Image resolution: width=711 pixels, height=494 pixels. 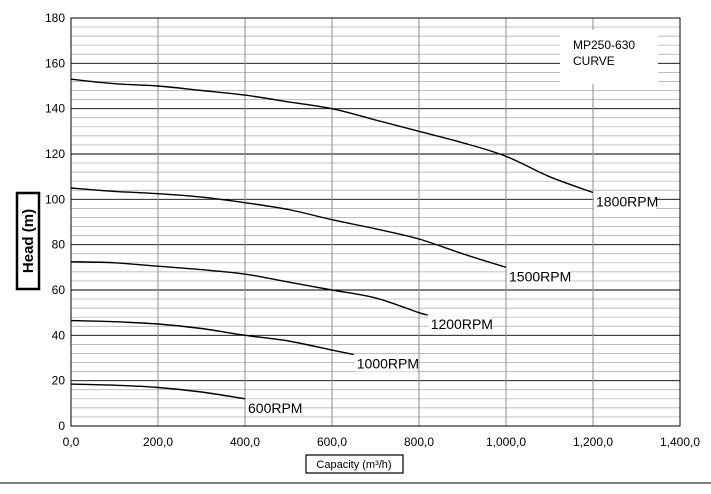 What do you see at coordinates (212, 337) in the screenshot?
I see `curve-1000rpm` at bounding box center [212, 337].